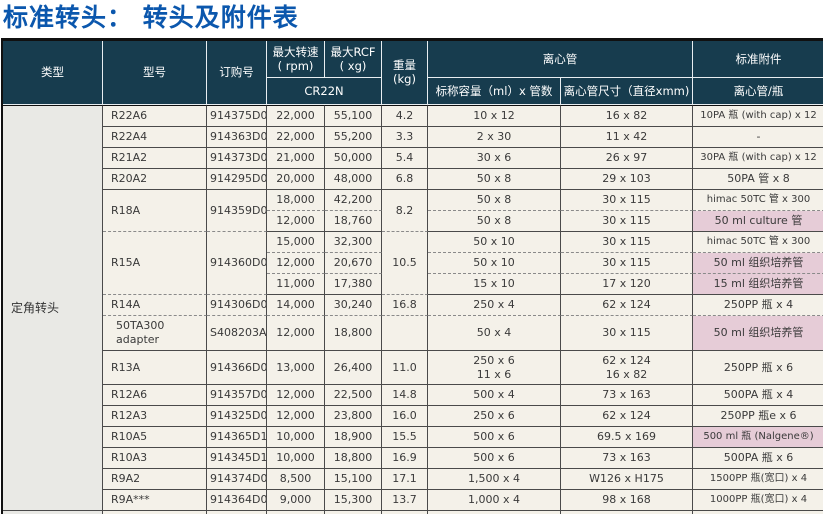  I want to click on table-cell: 16 x 82, so click(627, 116).